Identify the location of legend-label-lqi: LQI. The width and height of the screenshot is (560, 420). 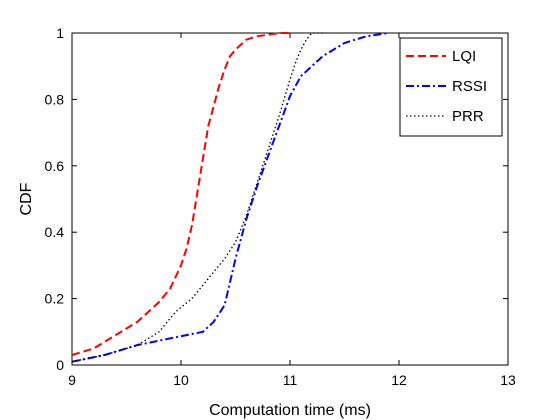
(464, 56).